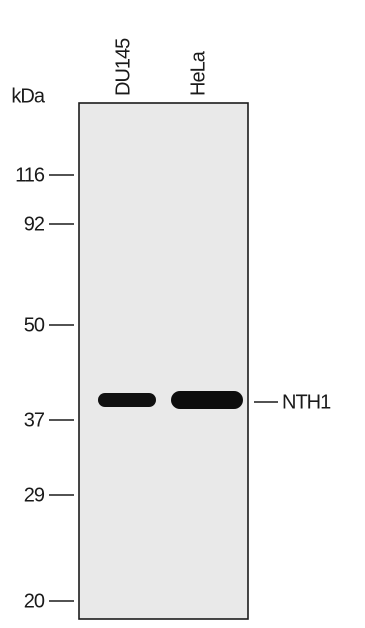 Image resolution: width=365 pixels, height=628 pixels. What do you see at coordinates (198, 73) in the screenshot?
I see `lane-label: HeLa` at bounding box center [198, 73].